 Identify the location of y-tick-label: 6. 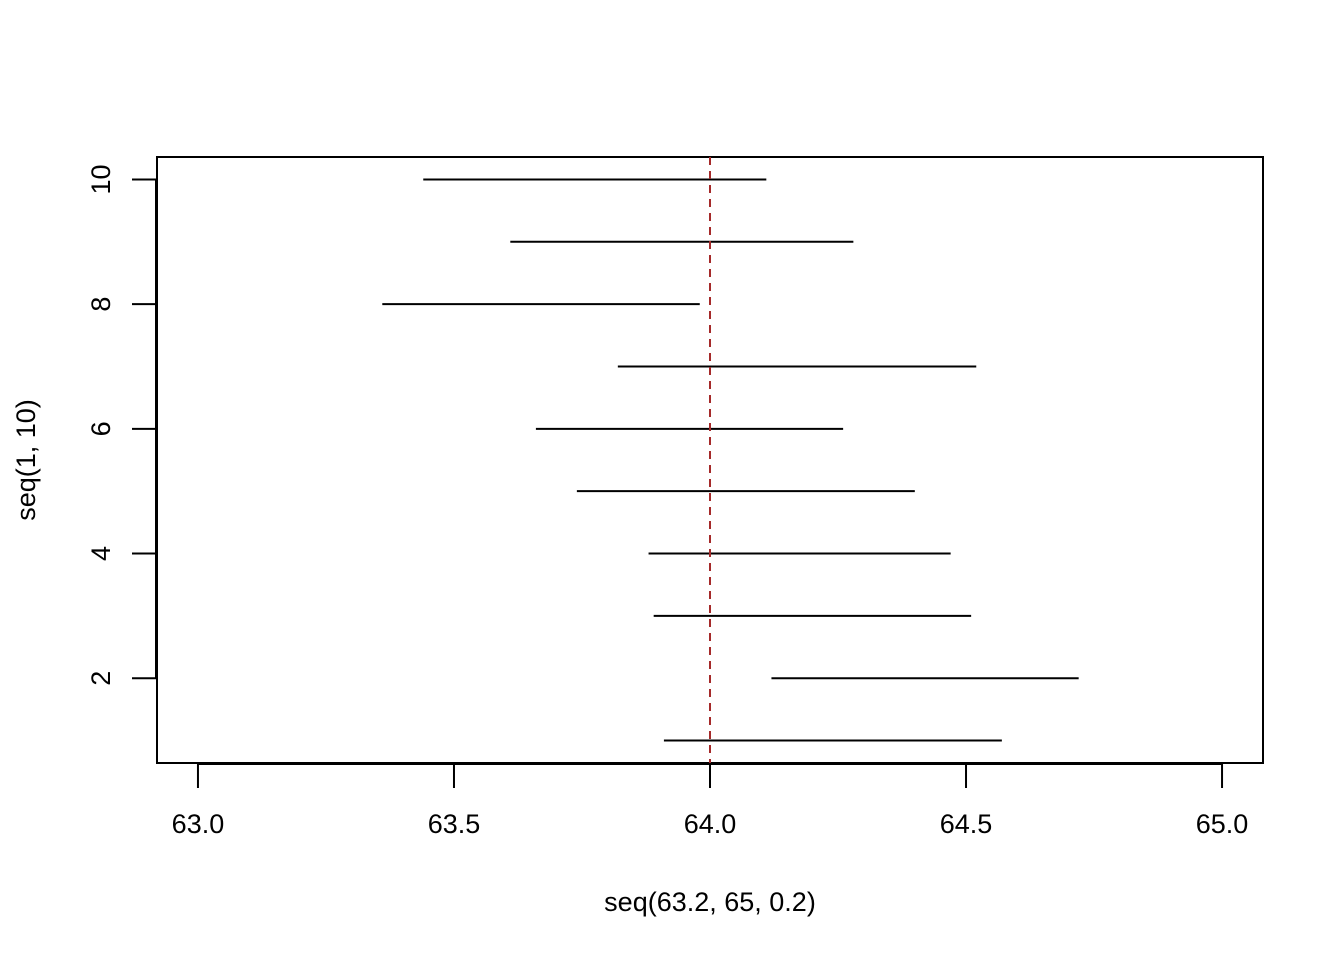
(101, 428).